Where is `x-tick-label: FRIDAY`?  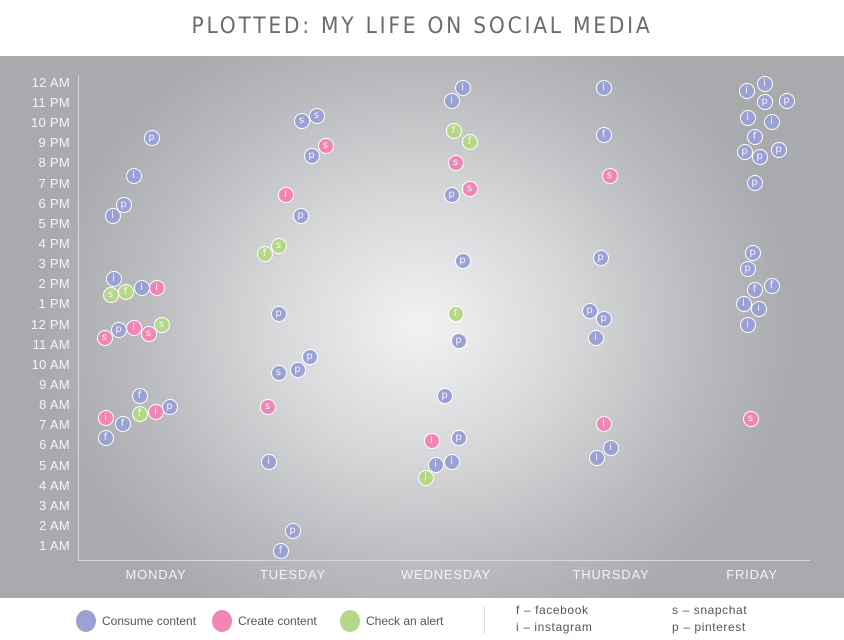
x-tick-label: FRIDAY is located at coordinates (752, 574).